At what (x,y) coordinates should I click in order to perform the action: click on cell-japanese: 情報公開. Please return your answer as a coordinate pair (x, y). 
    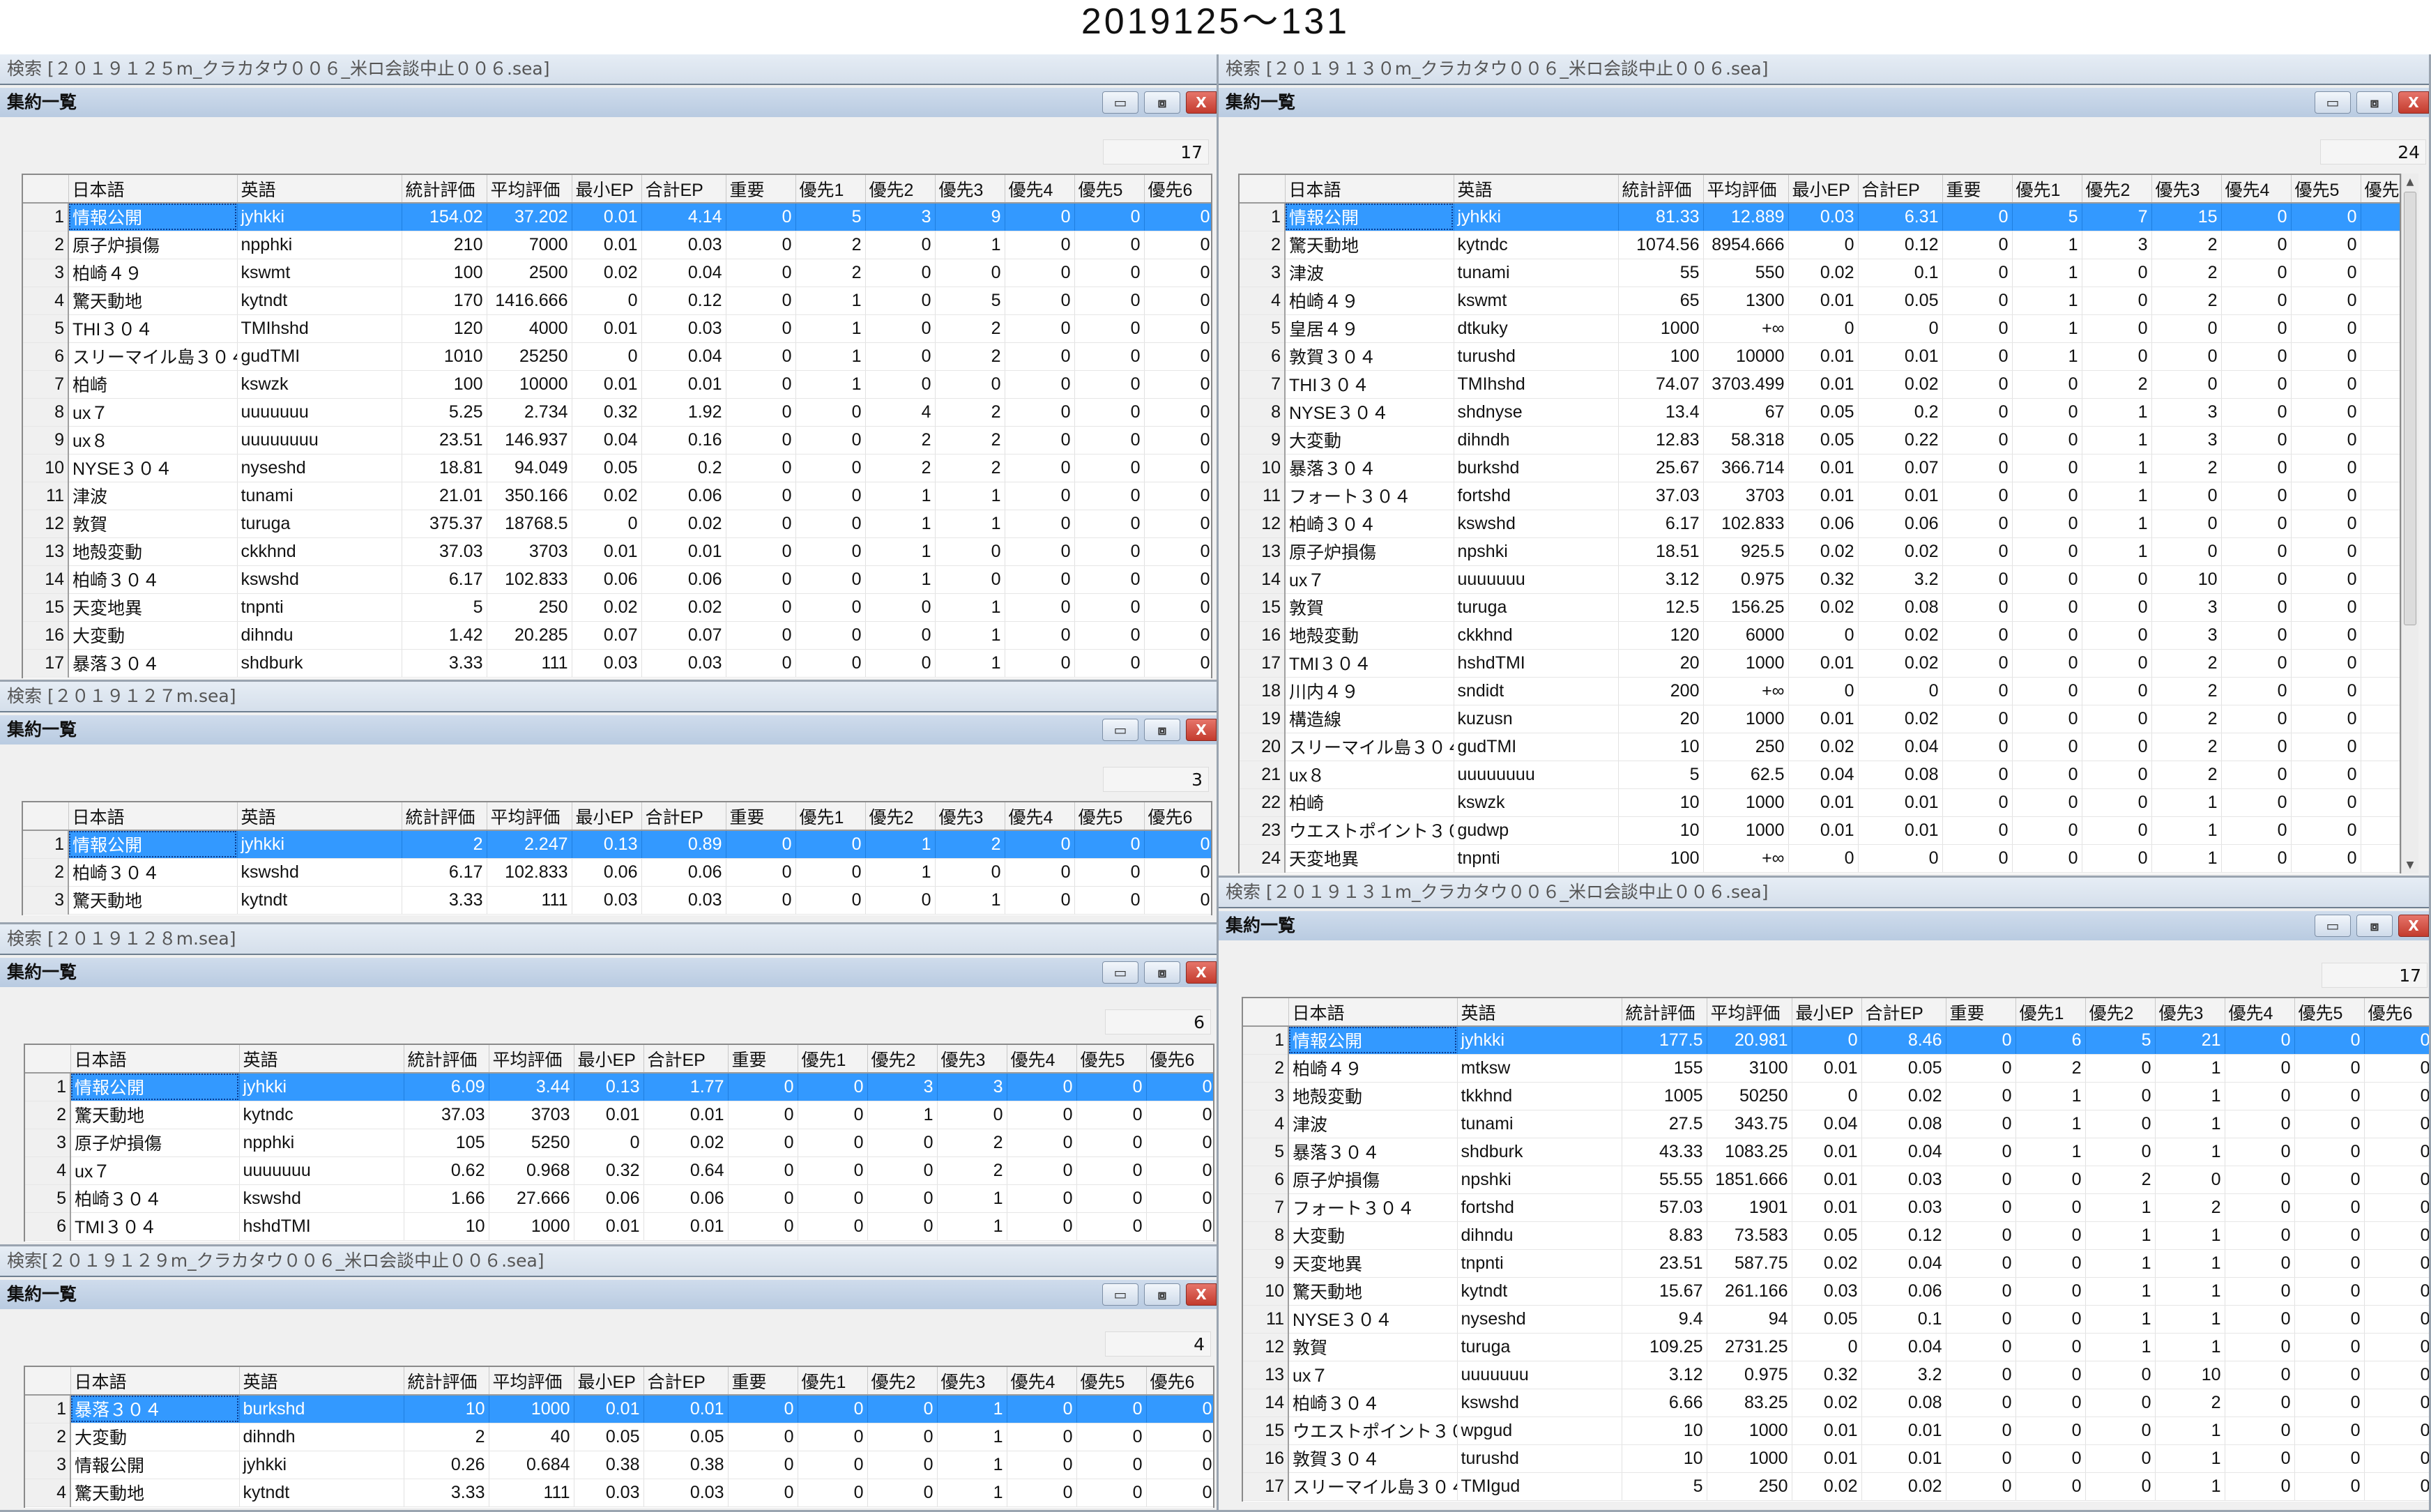
    Looking at the image, I should click on (1369, 217).